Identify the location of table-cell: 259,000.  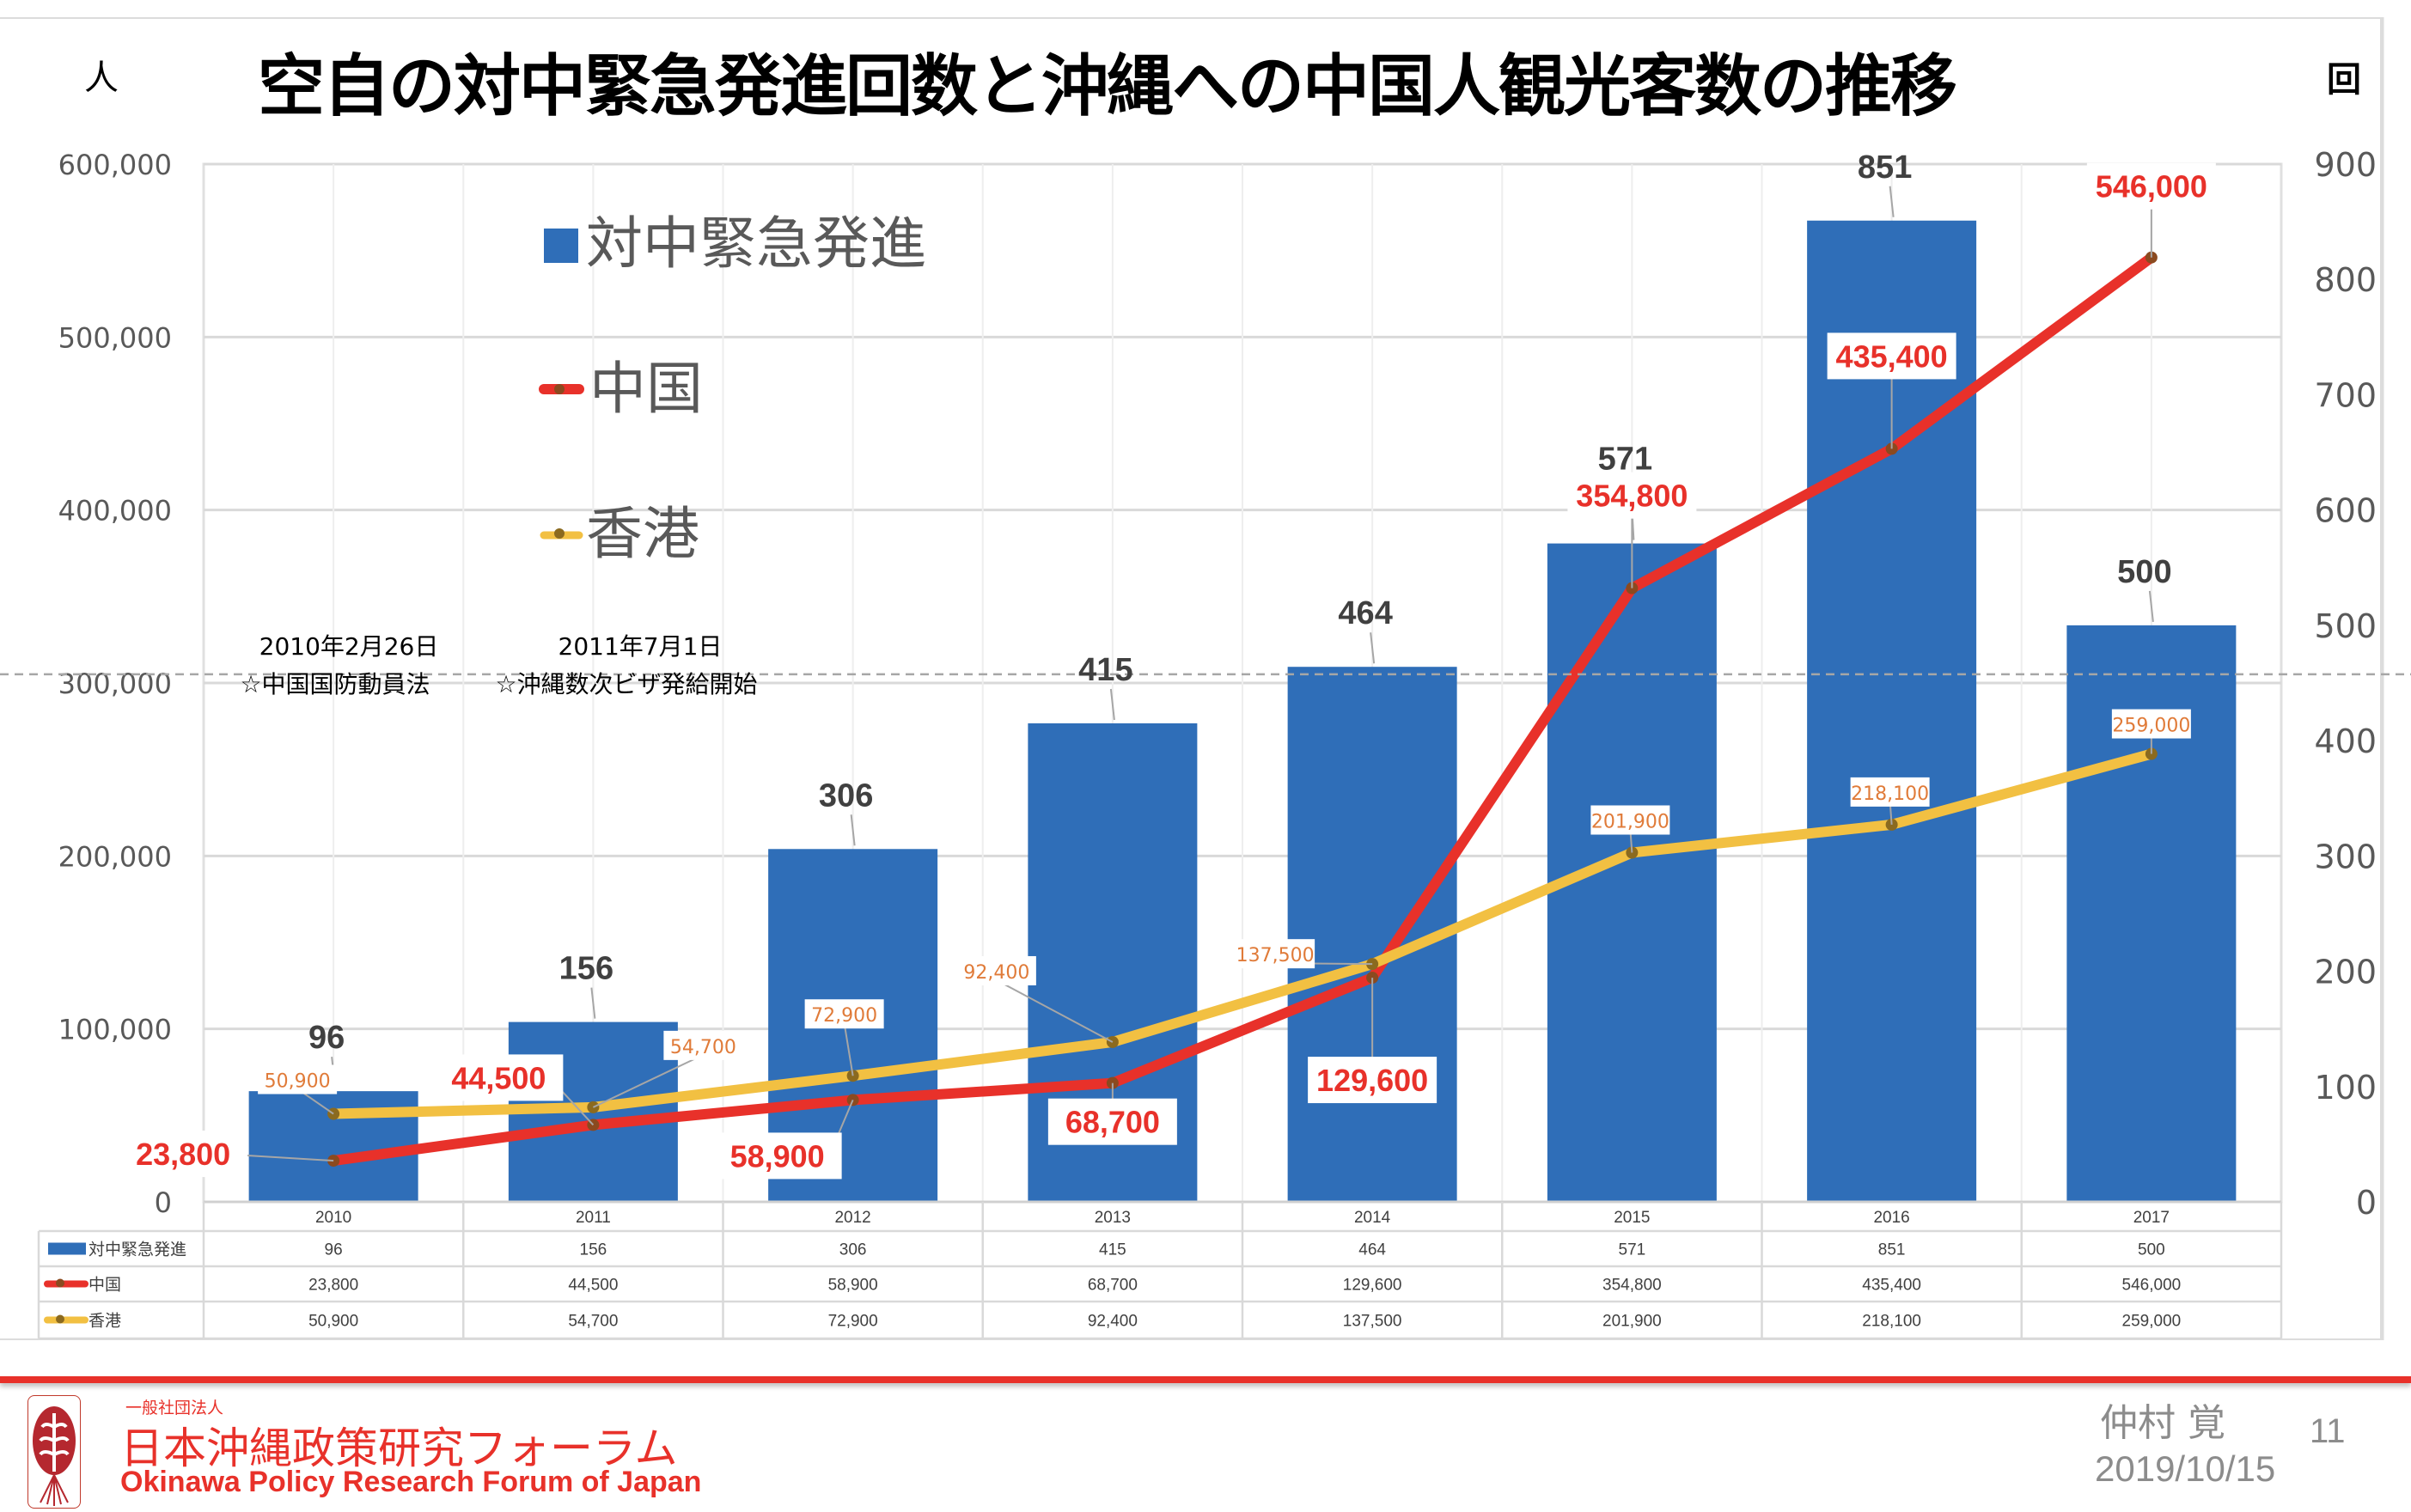
(2152, 1322).